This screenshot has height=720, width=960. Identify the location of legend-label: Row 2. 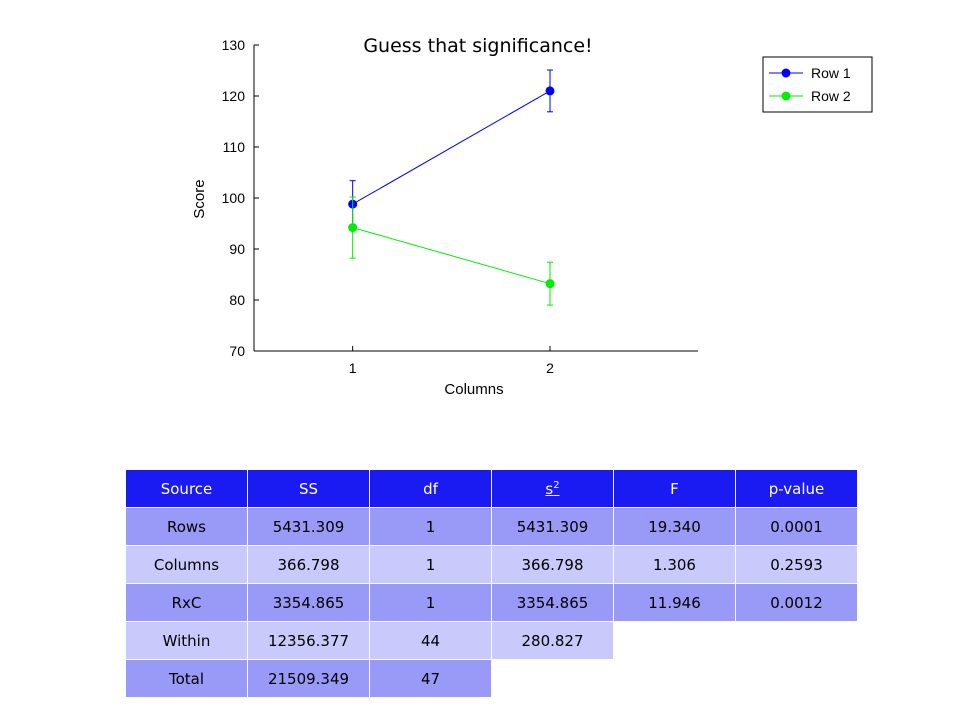
(831, 96).